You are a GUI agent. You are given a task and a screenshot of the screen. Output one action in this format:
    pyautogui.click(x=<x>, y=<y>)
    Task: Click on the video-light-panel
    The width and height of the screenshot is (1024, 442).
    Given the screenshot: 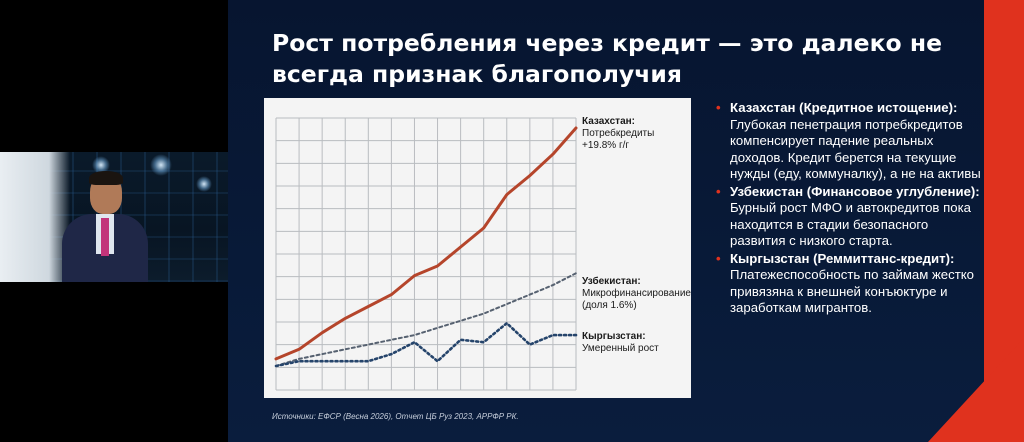 What is the action you would take?
    pyautogui.click(x=35, y=217)
    